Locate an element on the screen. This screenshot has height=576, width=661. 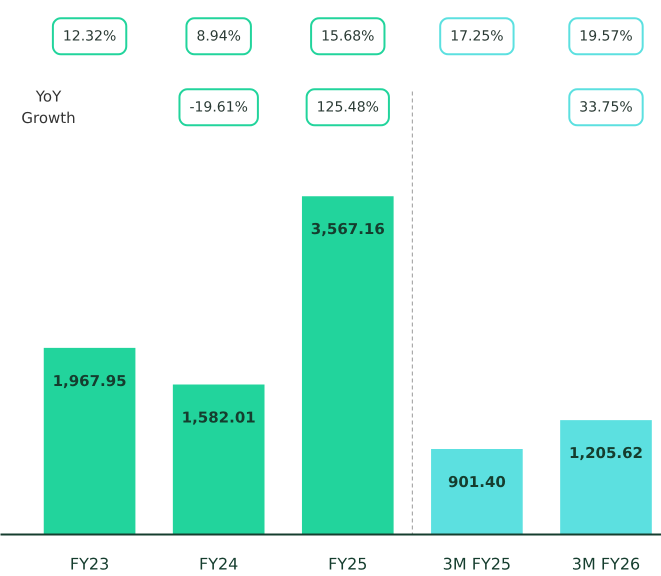
data-label: 3,567.16 is located at coordinates (347, 229).